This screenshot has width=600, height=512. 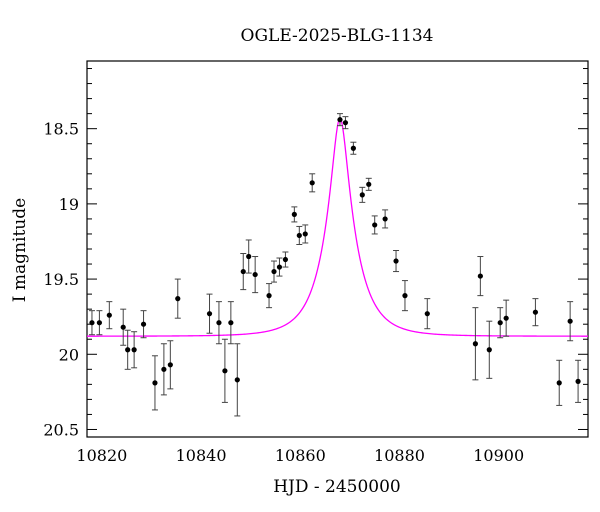 I want to click on y-tick-label: 19, so click(x=69, y=204).